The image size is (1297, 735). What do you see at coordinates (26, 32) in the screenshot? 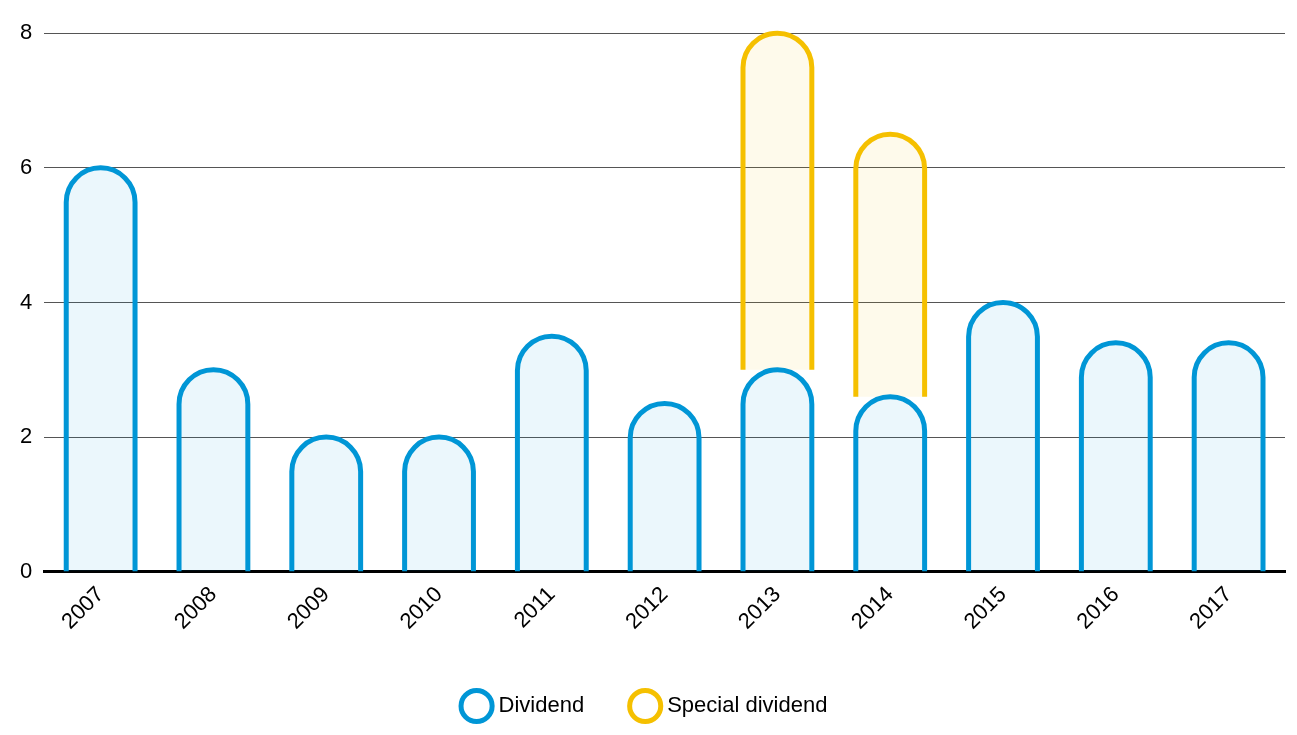
I see `y-tick-label: 8` at bounding box center [26, 32].